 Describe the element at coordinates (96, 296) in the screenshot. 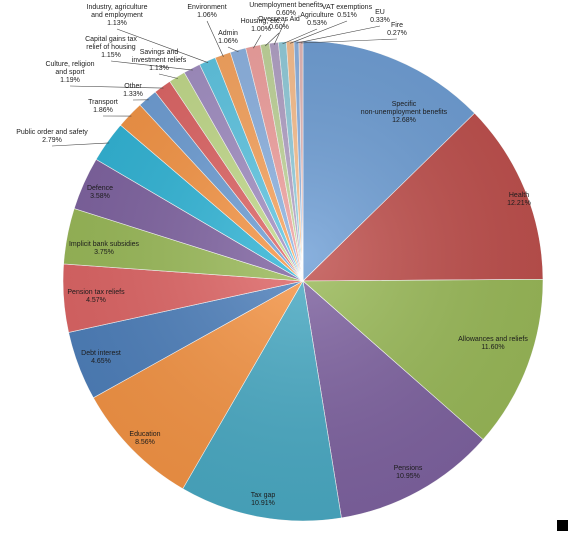

I see `slice-label-pension-tax-reliefs: Pension tax reliefs 4.57%` at that location.